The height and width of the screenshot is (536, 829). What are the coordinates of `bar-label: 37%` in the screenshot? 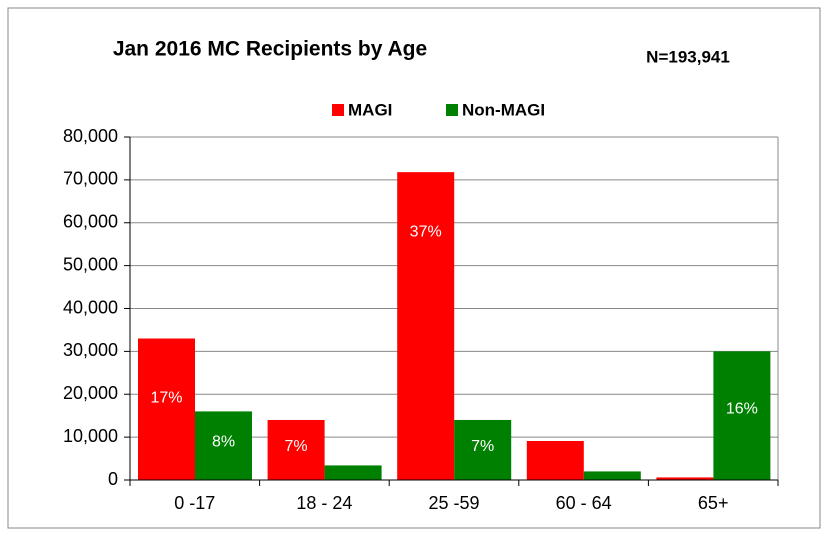 It's located at (426, 231).